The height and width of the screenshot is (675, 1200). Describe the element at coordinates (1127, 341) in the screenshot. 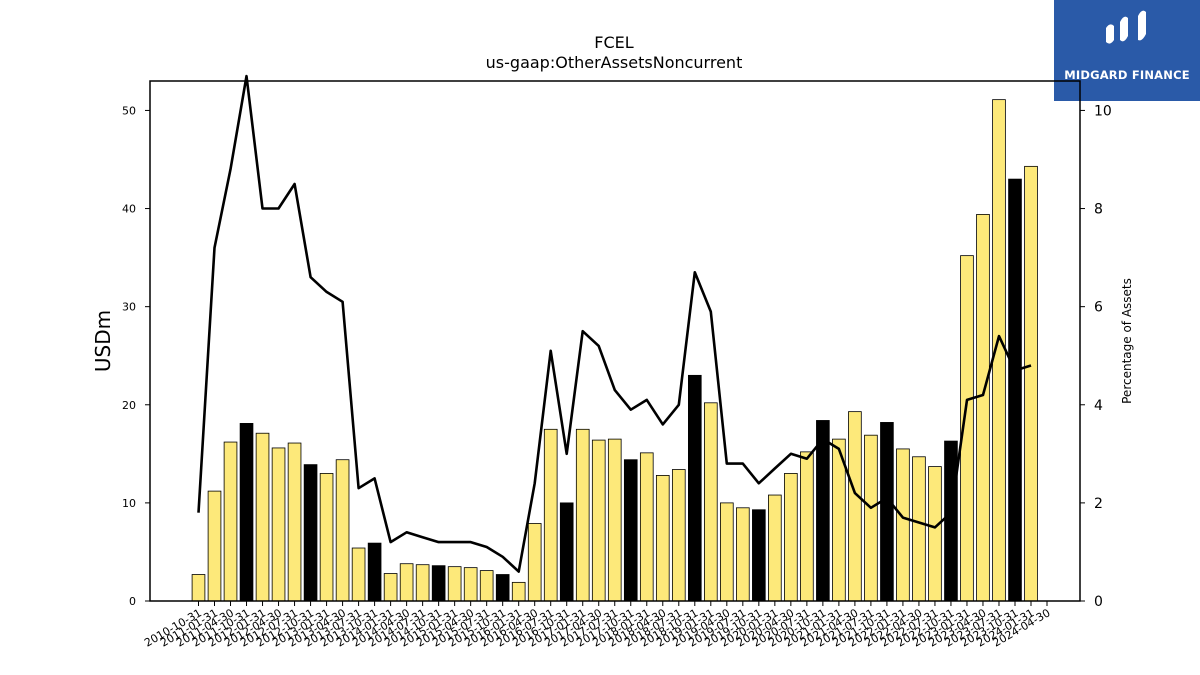

I see `y2-axis-label: Percentage of Assets` at that location.